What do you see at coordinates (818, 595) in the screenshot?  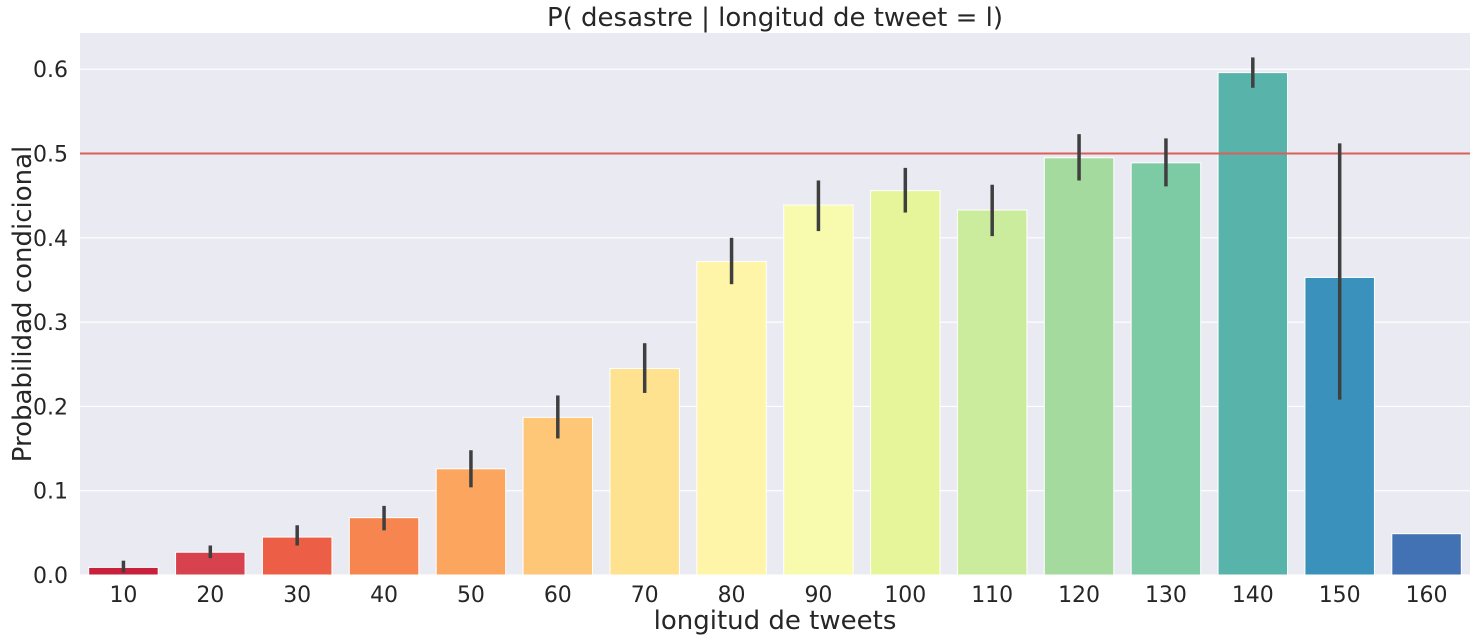 I see `x-tick-label: 90` at bounding box center [818, 595].